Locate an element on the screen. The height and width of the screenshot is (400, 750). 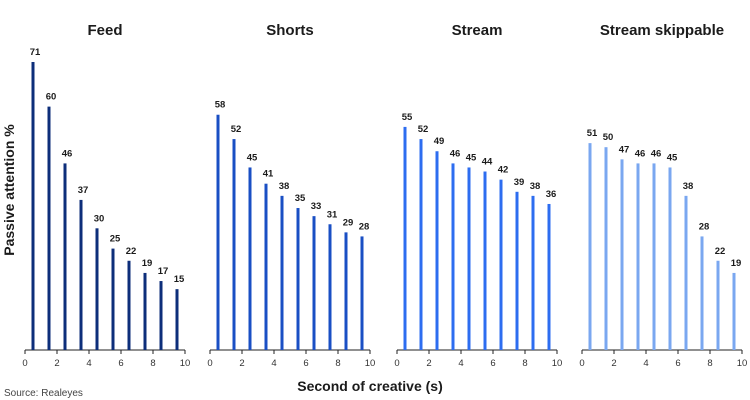
panel-title: Feed is located at coordinates (104, 30).